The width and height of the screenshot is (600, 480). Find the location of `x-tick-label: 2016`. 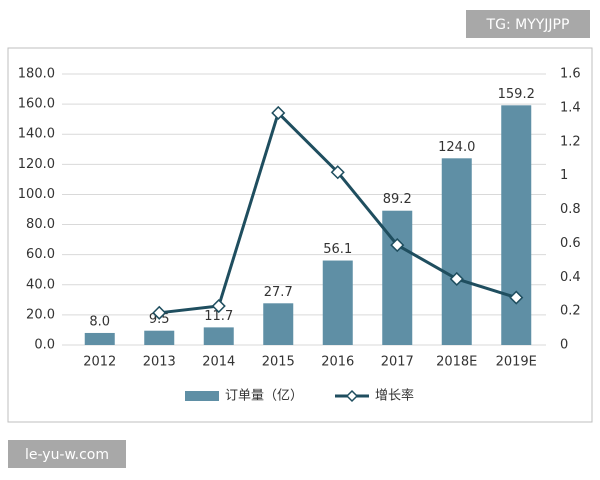

x-tick-label: 2016 is located at coordinates (337, 362).